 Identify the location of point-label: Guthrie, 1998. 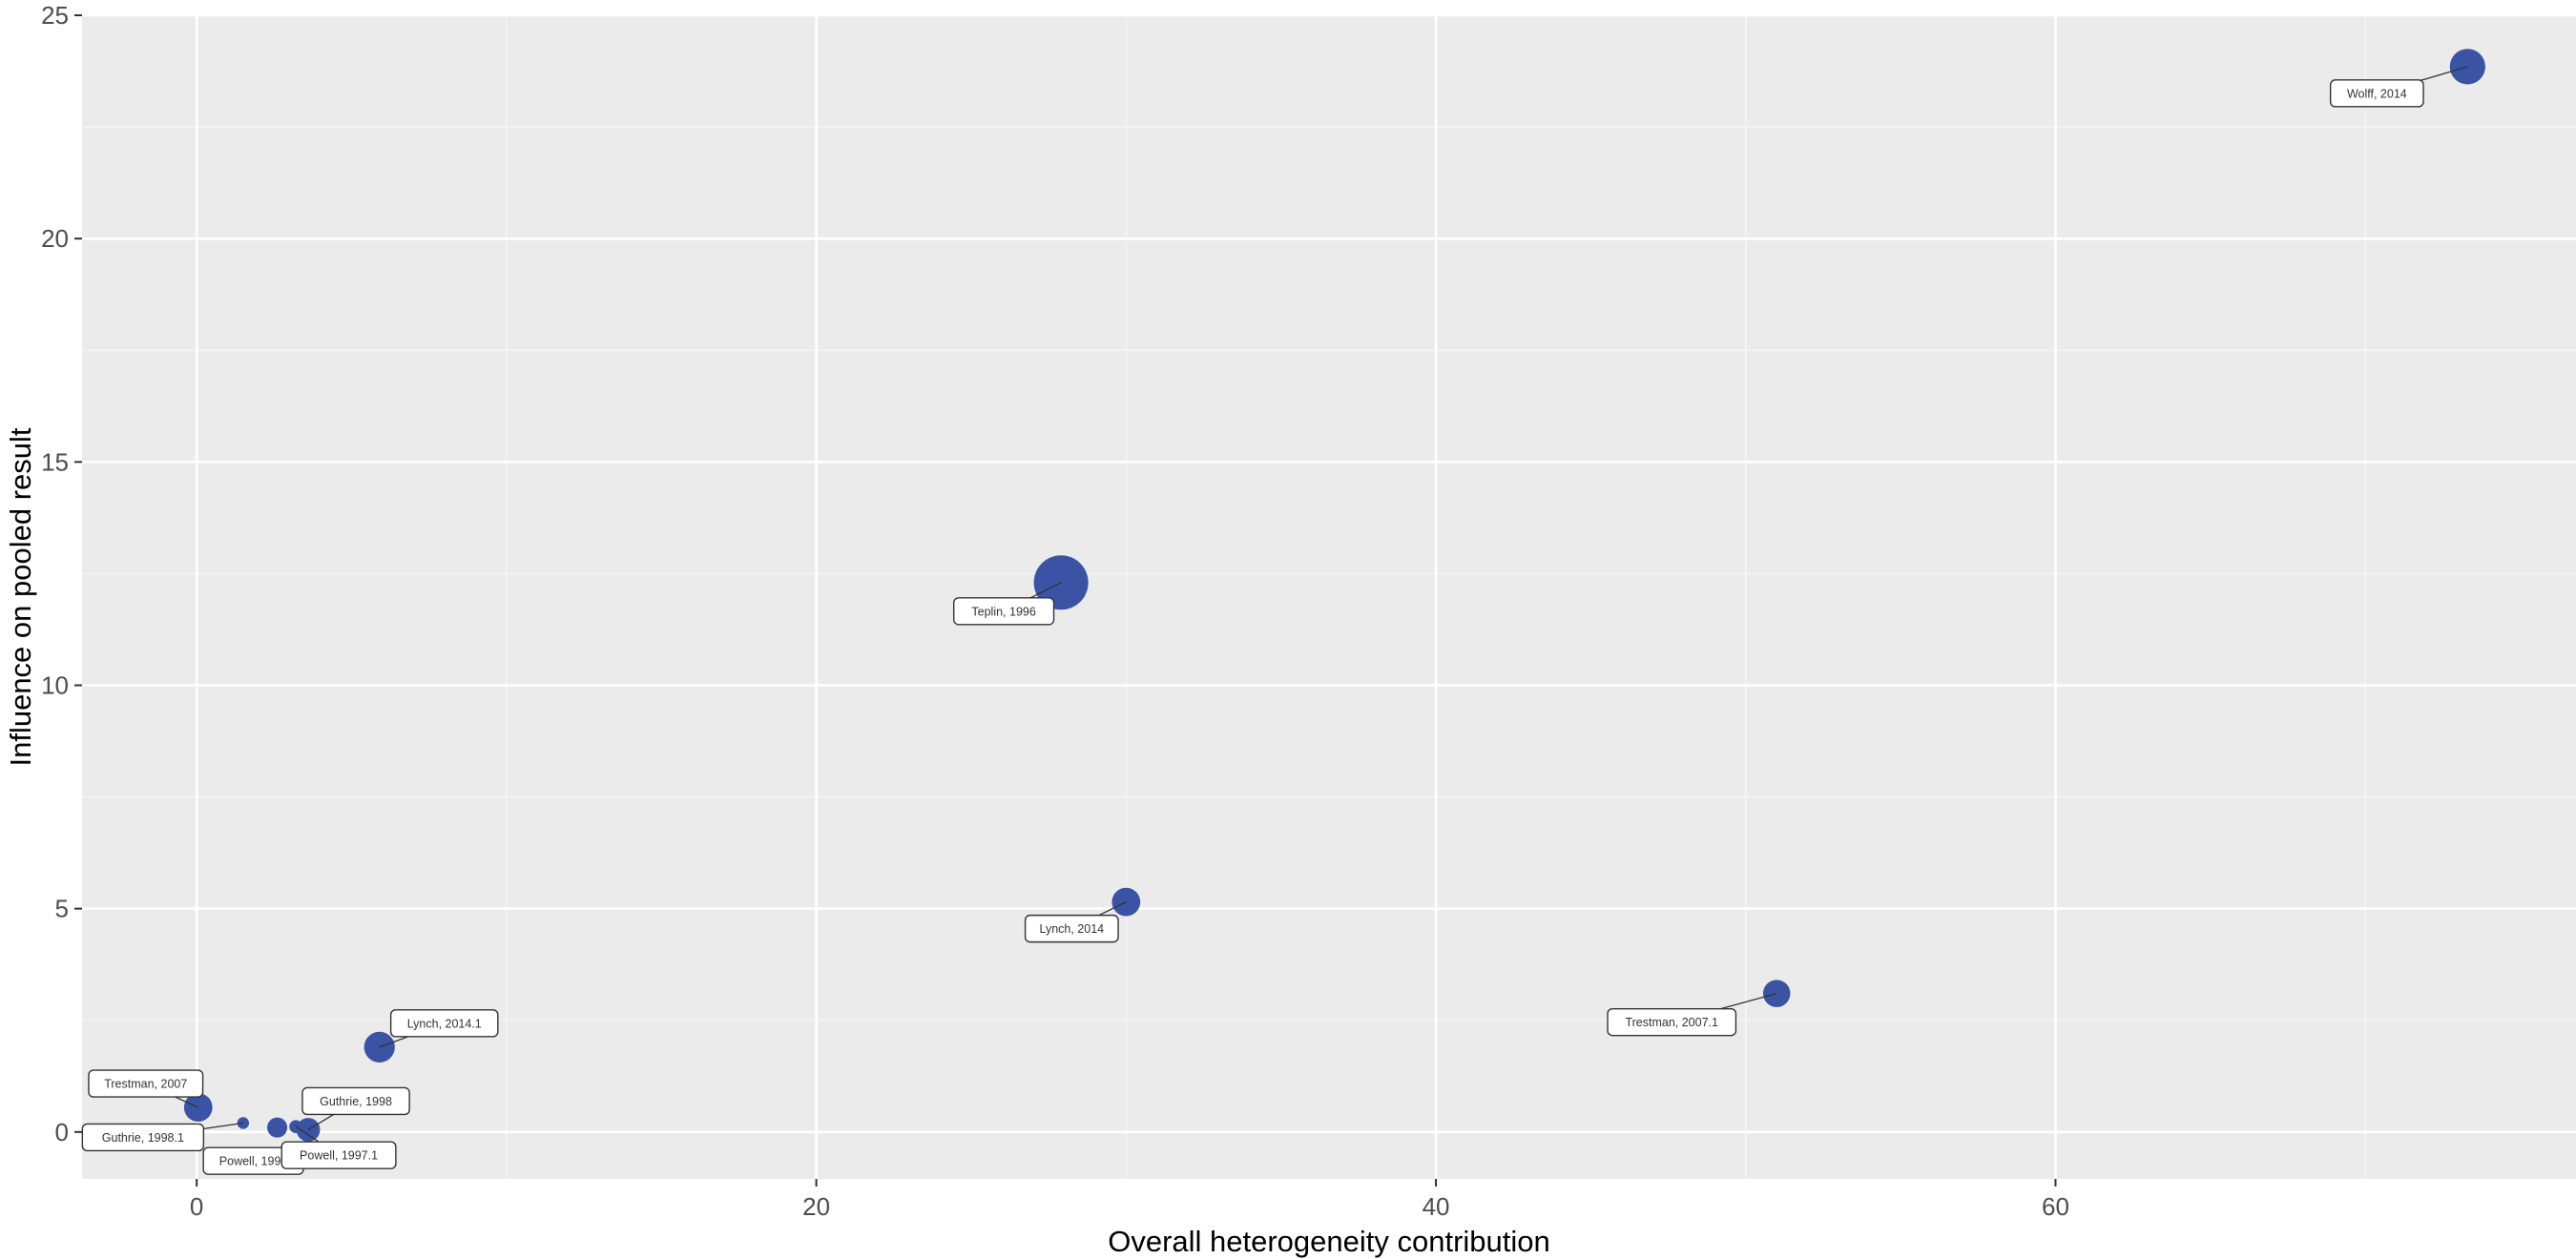
(356, 1101).